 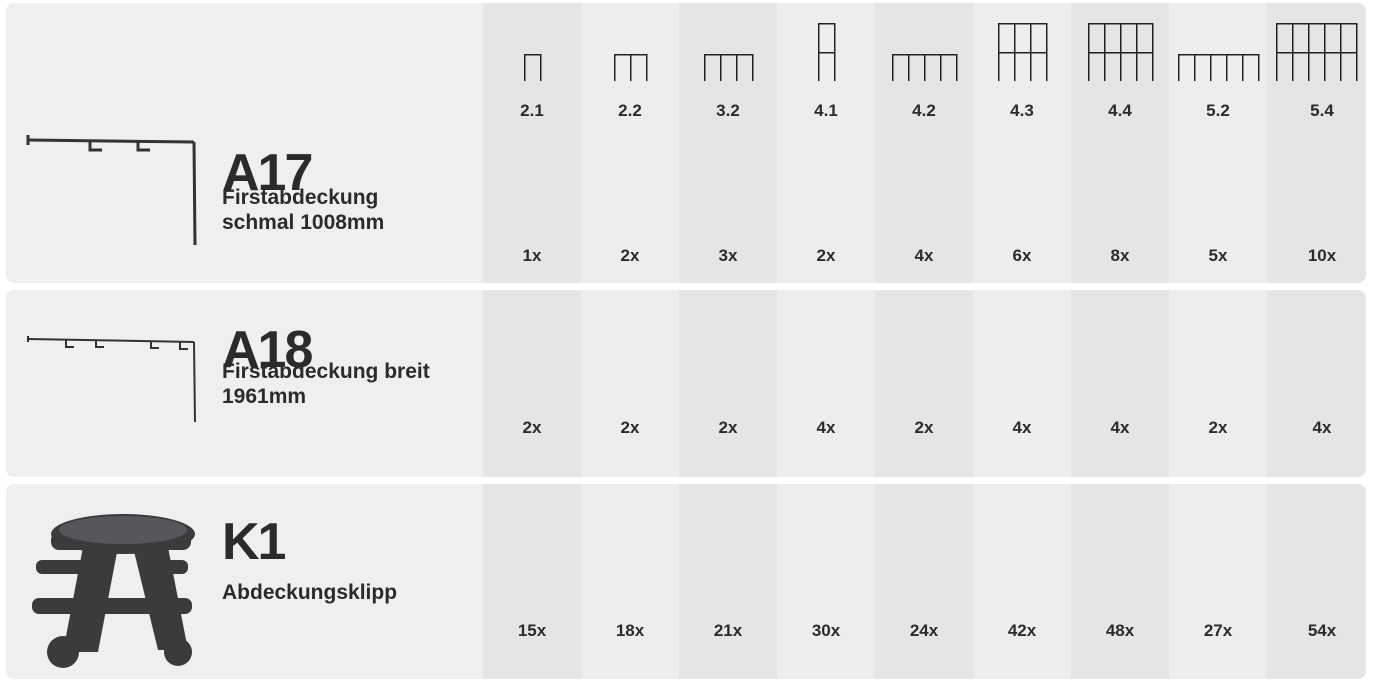 What do you see at coordinates (303, 222) in the screenshot?
I see `name-line: schmal 1008mm` at bounding box center [303, 222].